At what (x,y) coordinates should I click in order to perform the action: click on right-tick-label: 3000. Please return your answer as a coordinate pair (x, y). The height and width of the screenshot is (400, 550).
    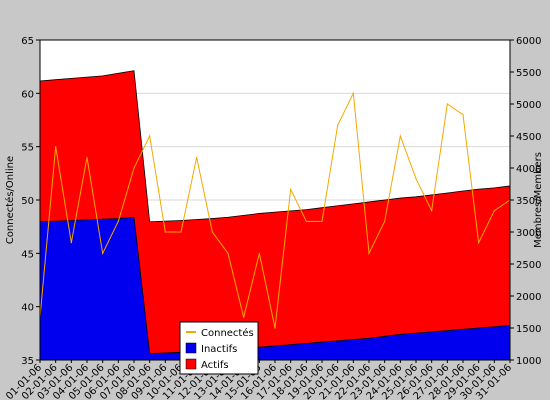
    Looking at the image, I should click on (528, 233).